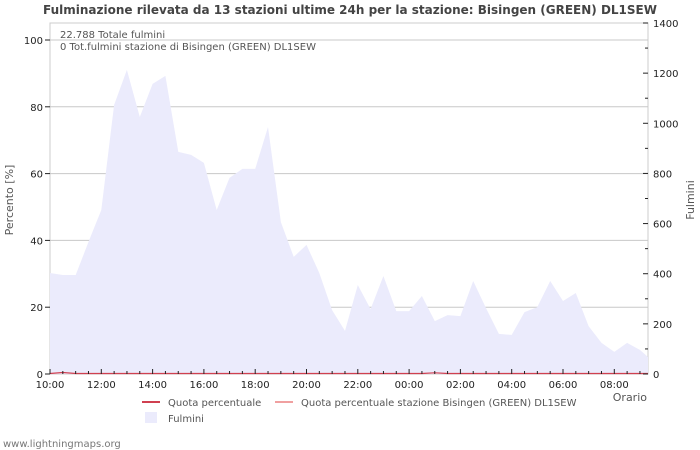  Describe the element at coordinates (151, 402) in the screenshot. I see `legend-swatch-quota` at that location.